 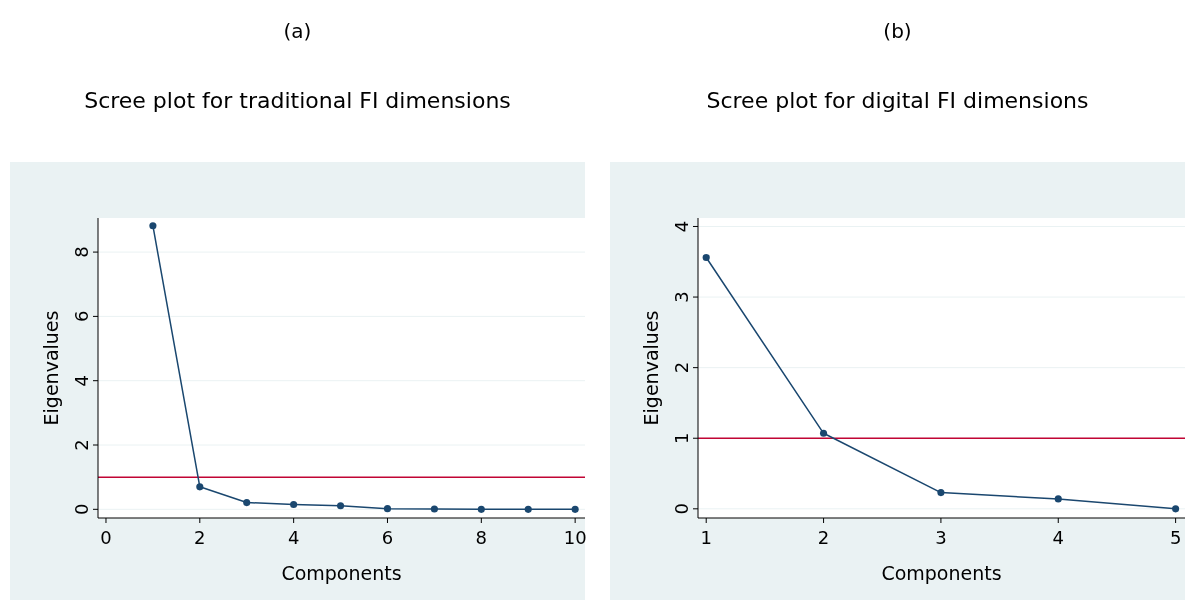 What do you see at coordinates (481, 537) in the screenshot?
I see `x-tick-label: 8` at bounding box center [481, 537].